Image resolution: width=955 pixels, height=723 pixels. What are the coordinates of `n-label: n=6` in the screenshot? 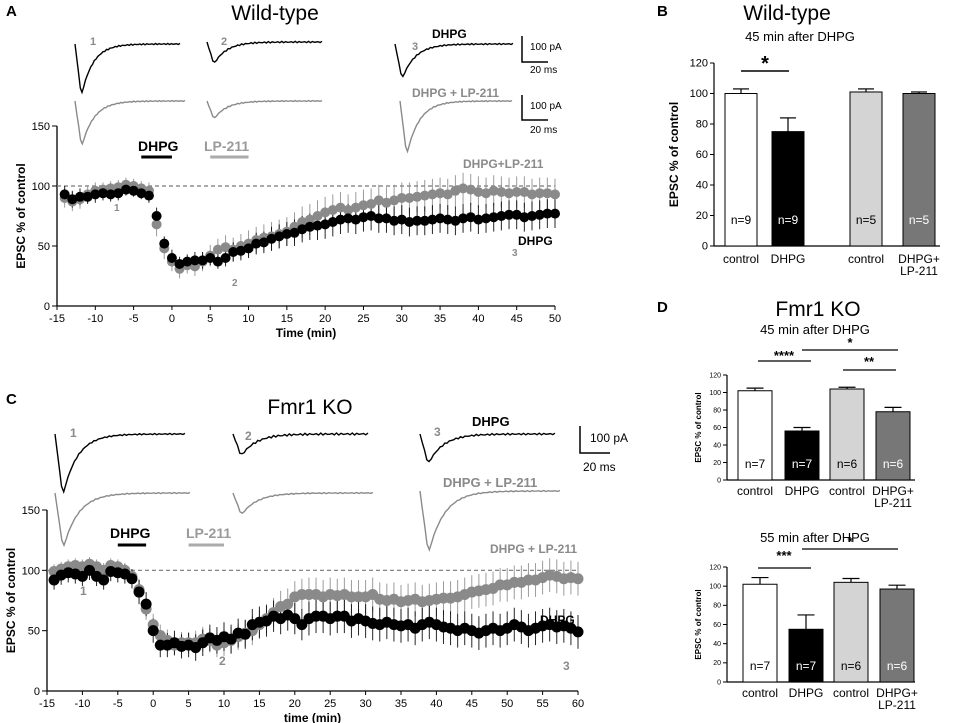 It's located at (847, 464).